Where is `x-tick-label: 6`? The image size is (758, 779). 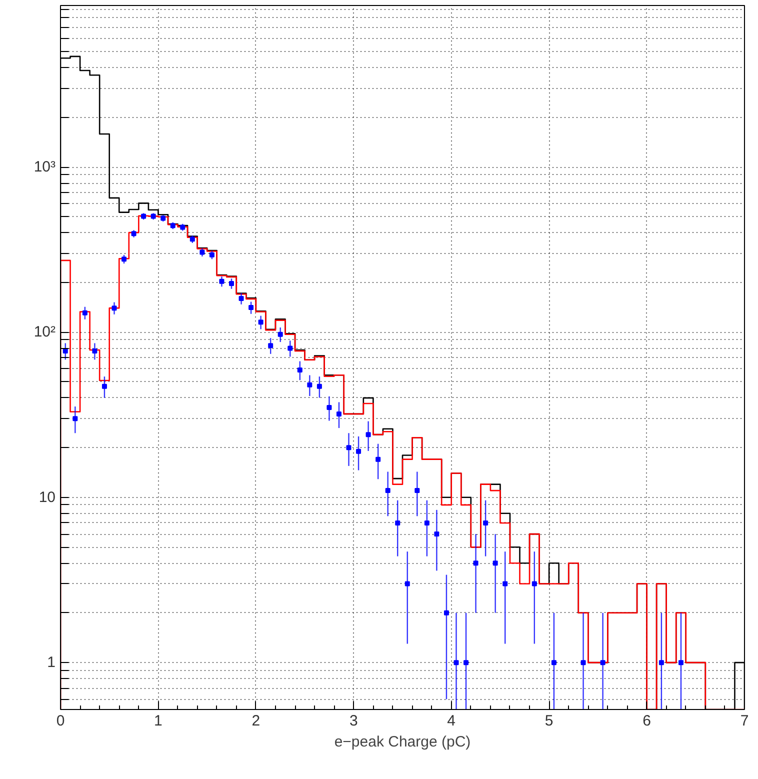 x-tick-label: 6 is located at coordinates (646, 721).